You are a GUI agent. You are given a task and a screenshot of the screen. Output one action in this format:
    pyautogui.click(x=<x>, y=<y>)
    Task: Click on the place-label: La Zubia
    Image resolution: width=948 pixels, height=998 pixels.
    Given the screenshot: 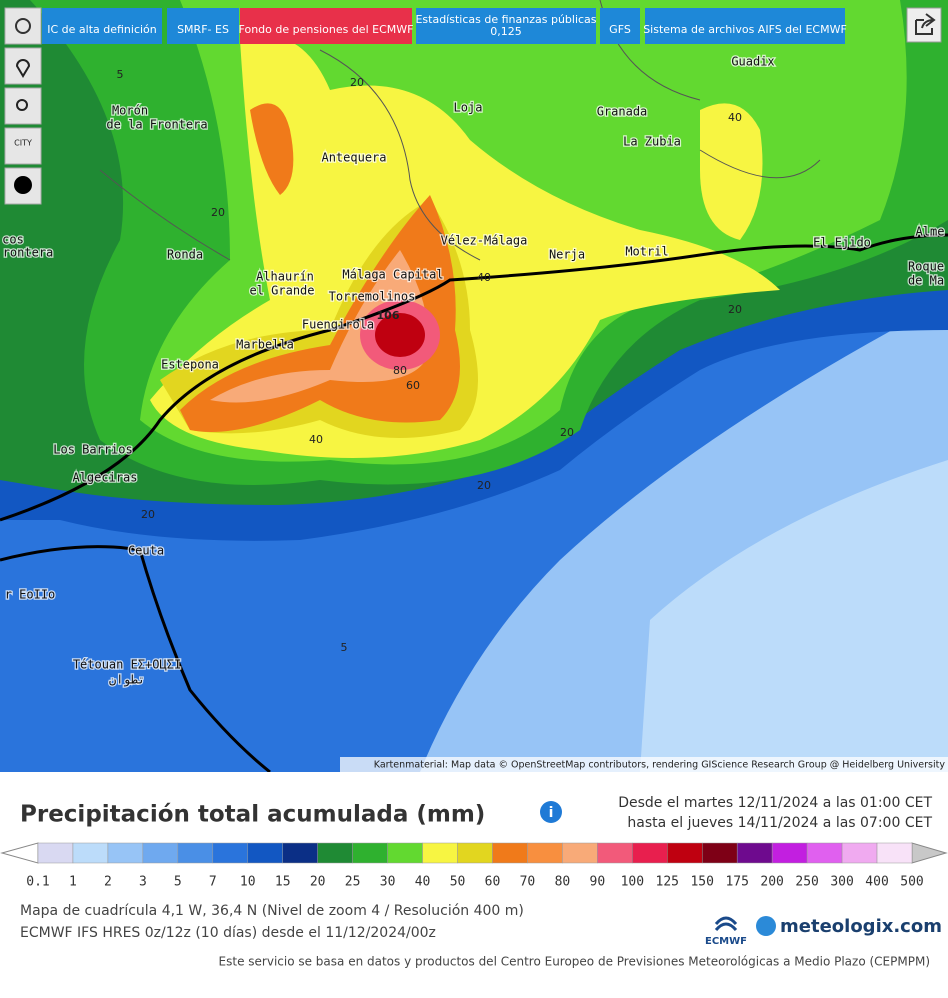 What is the action you would take?
    pyautogui.click(x=652, y=142)
    